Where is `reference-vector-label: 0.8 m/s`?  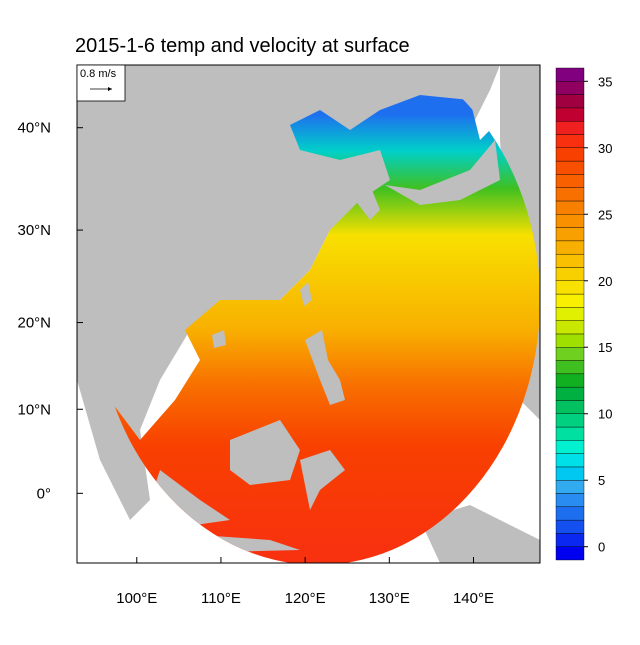 reference-vector-label: 0.8 m/s is located at coordinates (98, 74).